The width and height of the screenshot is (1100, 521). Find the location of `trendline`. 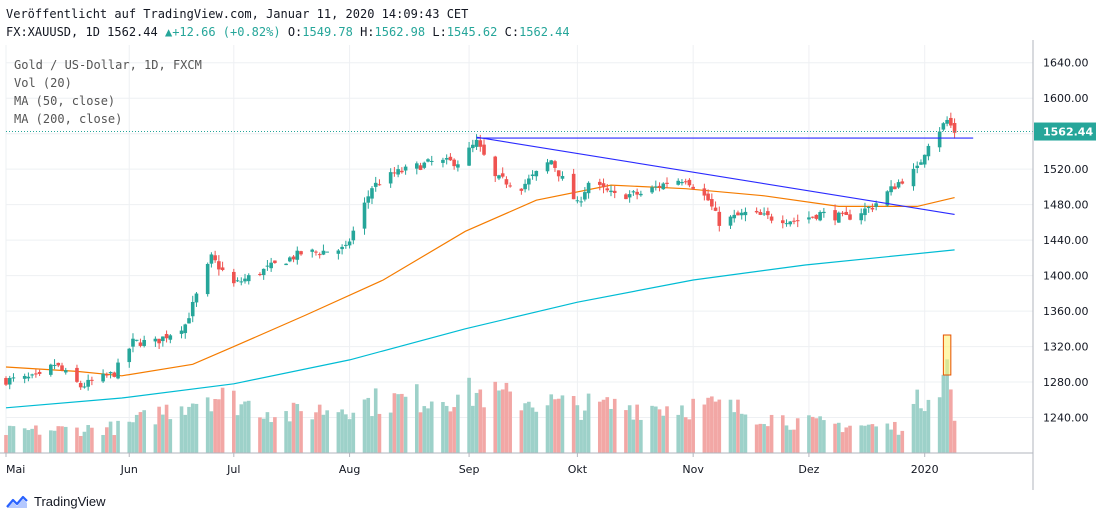

trendline is located at coordinates (715, 175).